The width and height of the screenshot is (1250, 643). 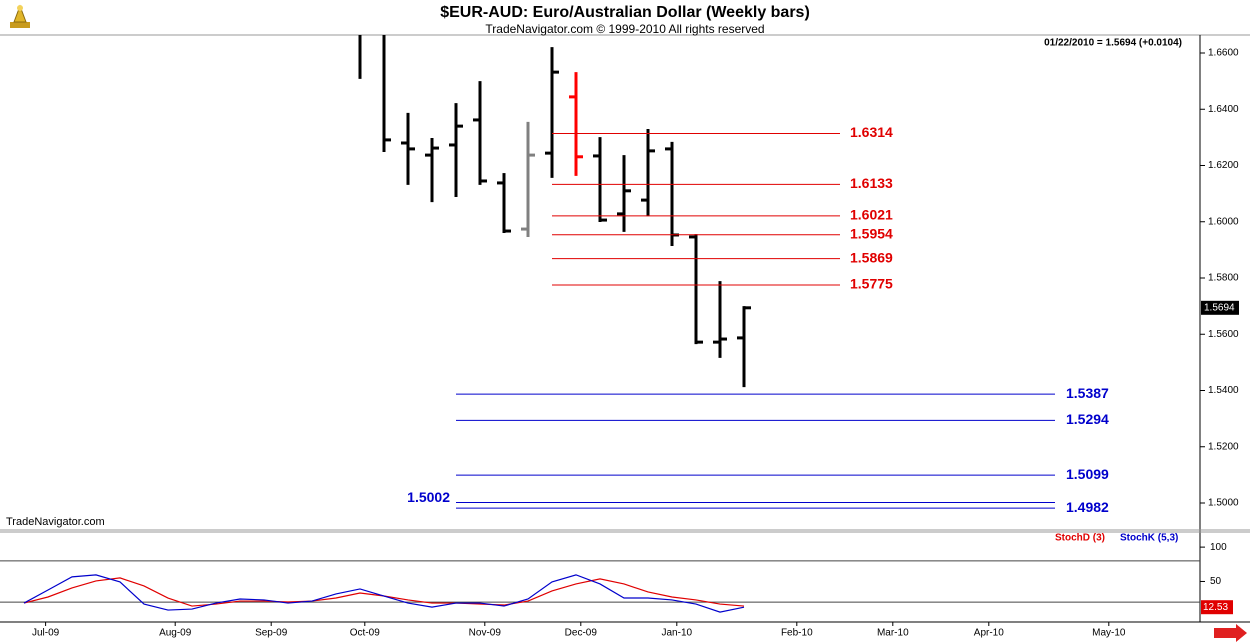 I want to click on price-annotation: 01/22/2010 = 1.5694 (+0.0104), so click(x=1113, y=43).